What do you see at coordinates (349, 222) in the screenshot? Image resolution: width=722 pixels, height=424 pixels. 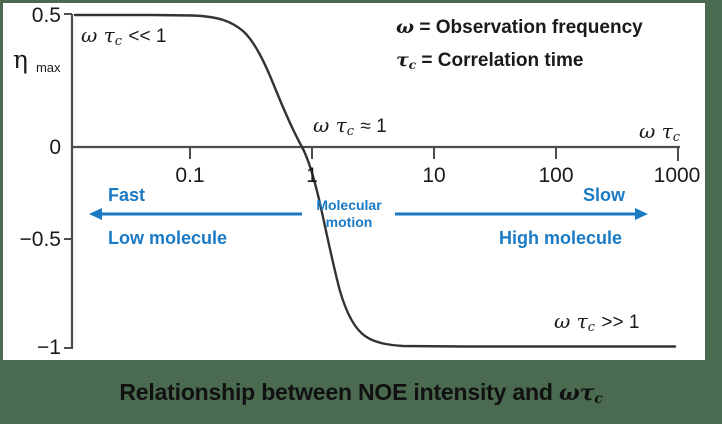 I see `region-center-label-line2: motion` at bounding box center [349, 222].